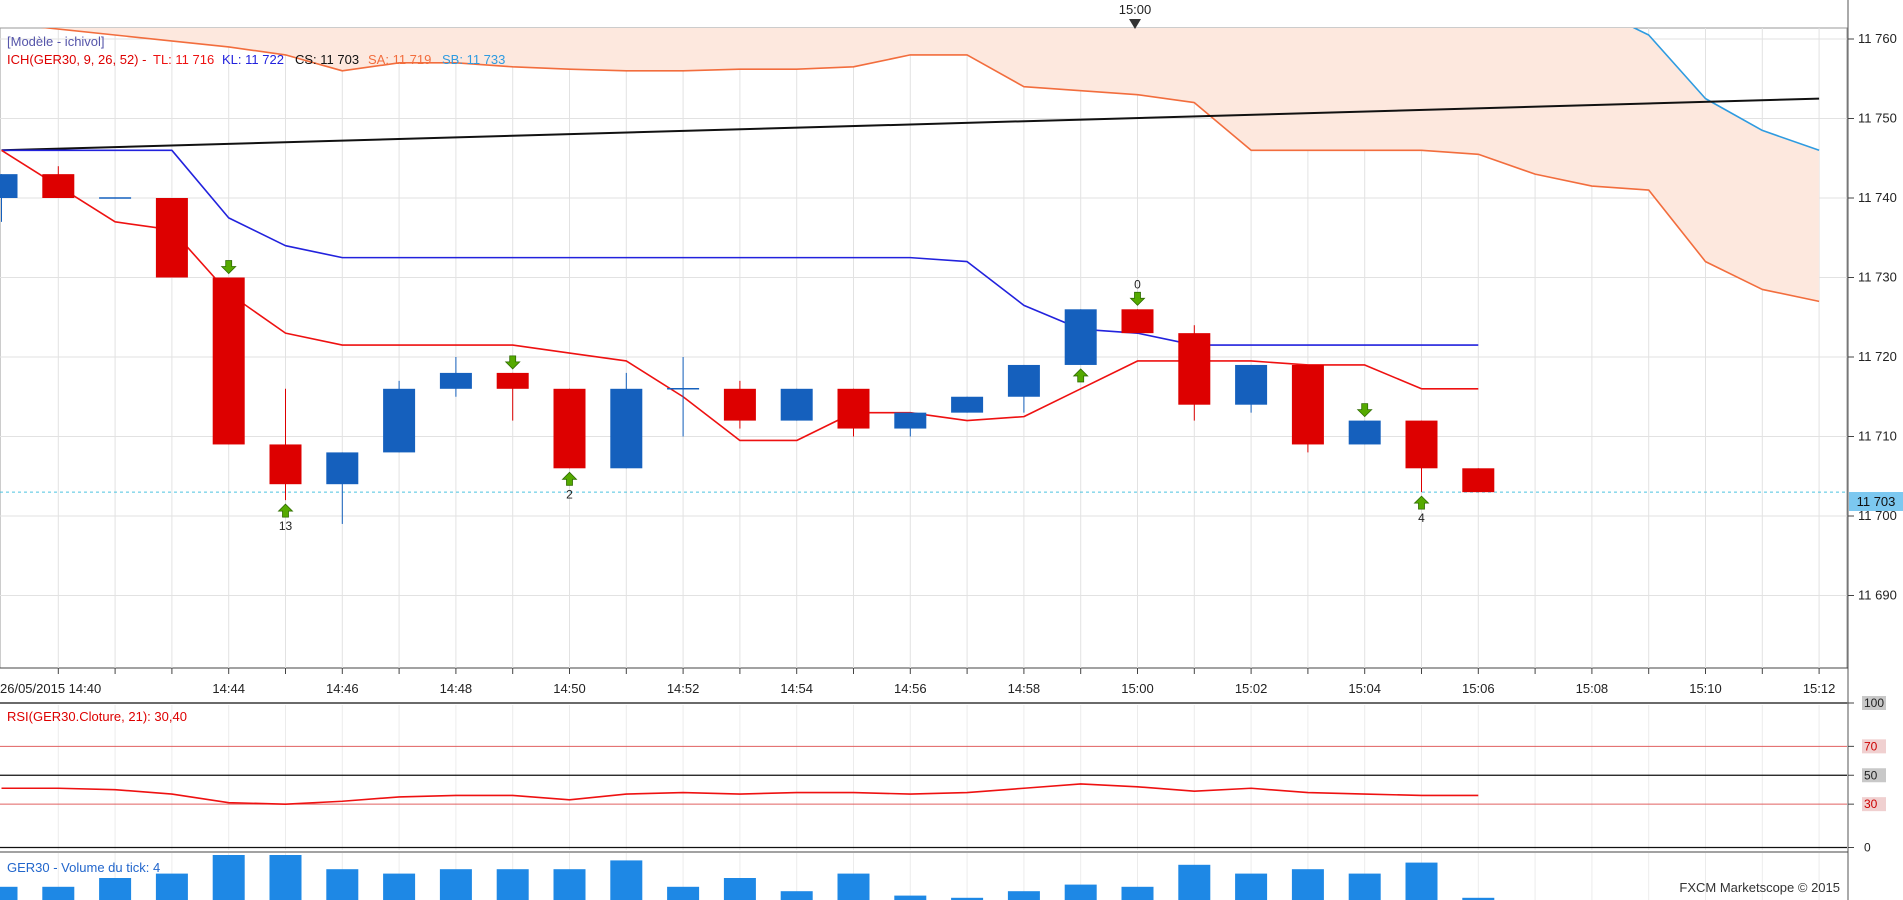 This screenshot has height=900, width=1903. What do you see at coordinates (1877, 436) in the screenshot?
I see `y-tick-label: 11 710` at bounding box center [1877, 436].